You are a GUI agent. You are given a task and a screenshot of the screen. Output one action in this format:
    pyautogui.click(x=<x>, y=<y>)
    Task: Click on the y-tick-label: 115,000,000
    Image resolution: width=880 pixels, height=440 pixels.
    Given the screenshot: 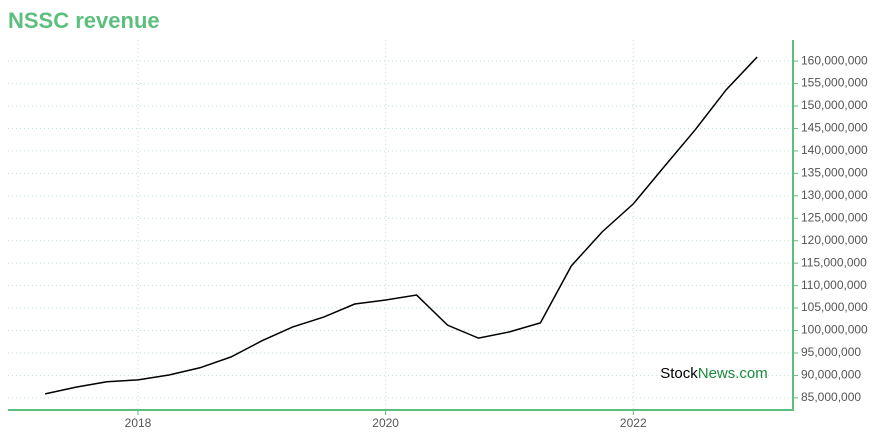 What is the action you would take?
    pyautogui.click(x=834, y=262)
    